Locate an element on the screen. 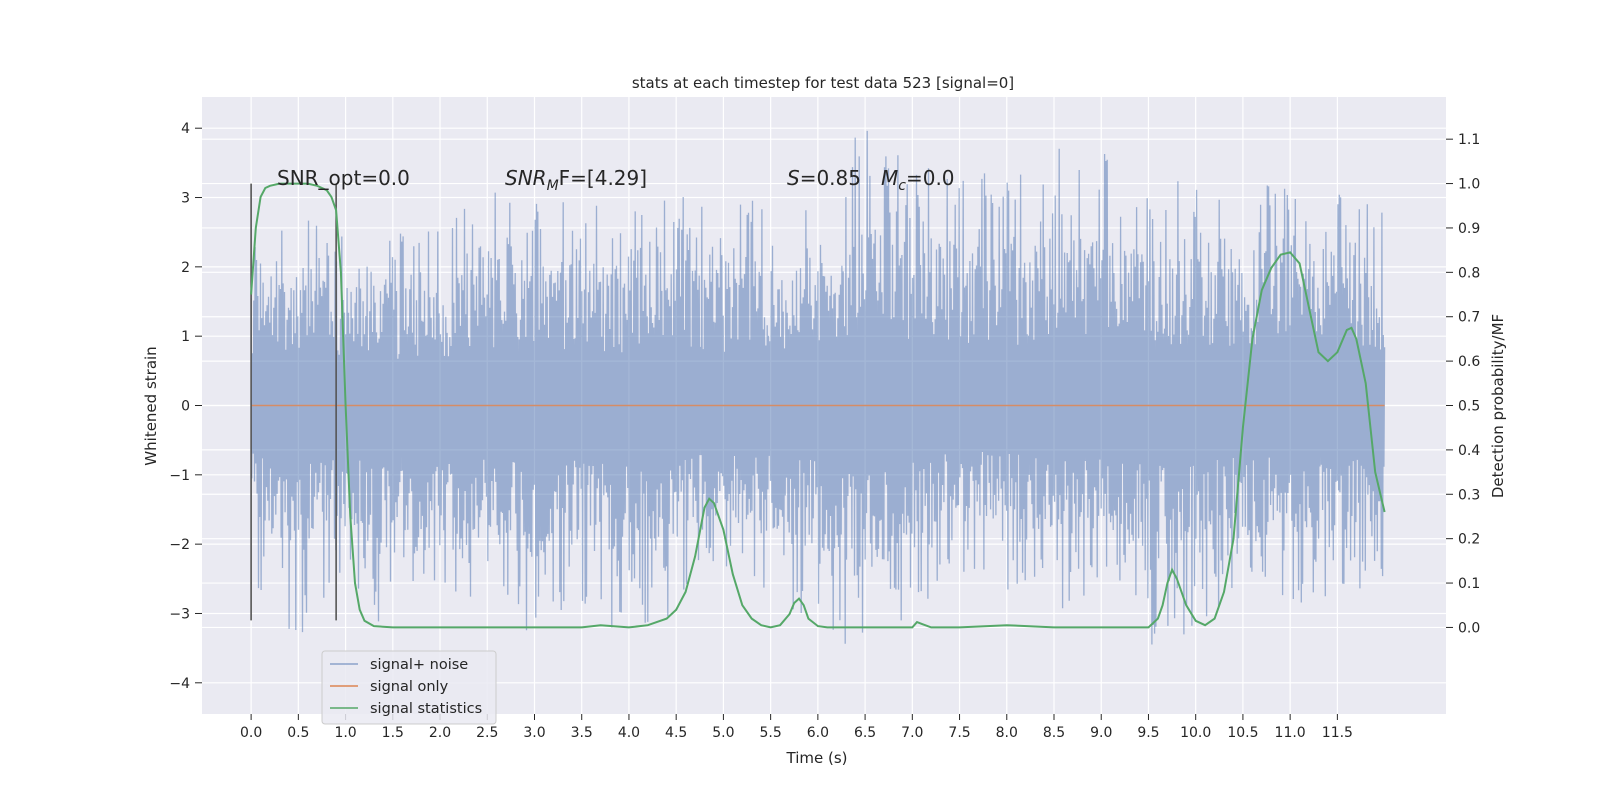 This screenshot has height=800, width=1600. y-tick-label-4: 4 is located at coordinates (185, 129).